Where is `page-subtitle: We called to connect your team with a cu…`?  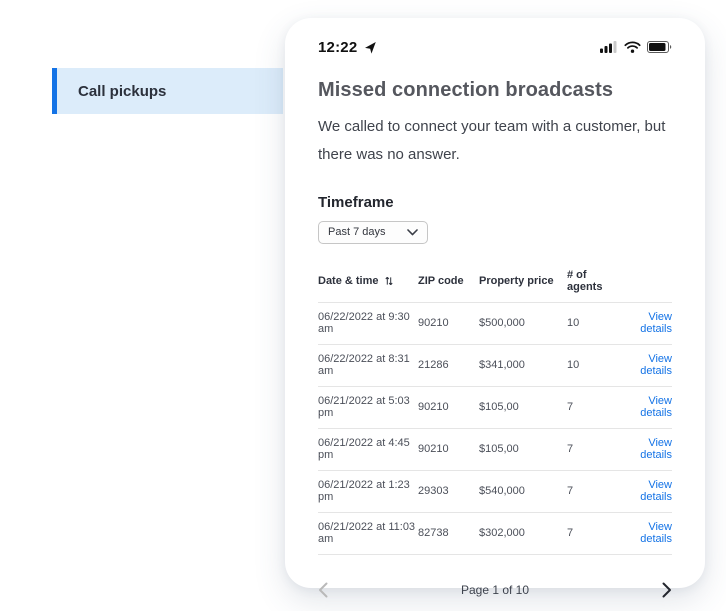 page-subtitle: We called to connect your team with a cu… is located at coordinates (492, 140).